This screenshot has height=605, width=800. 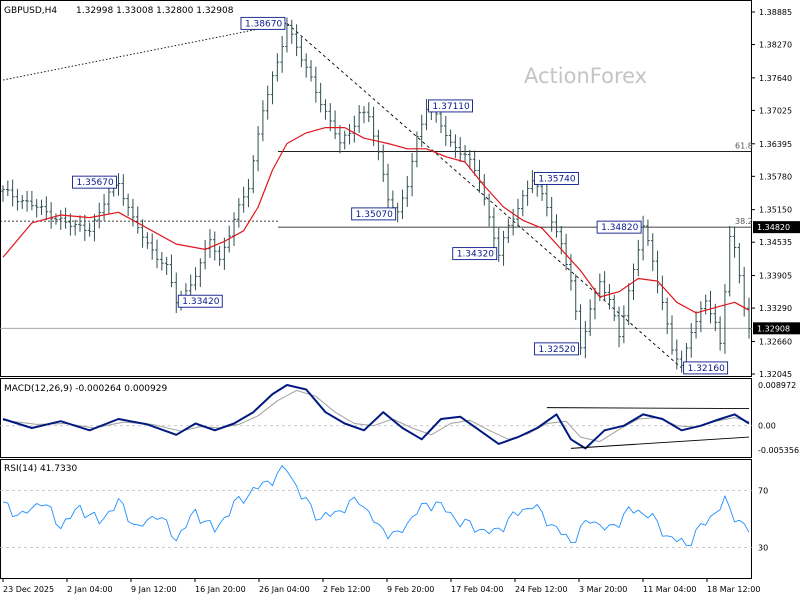 I want to click on price-annotation-label: 1.35070, so click(x=374, y=215).